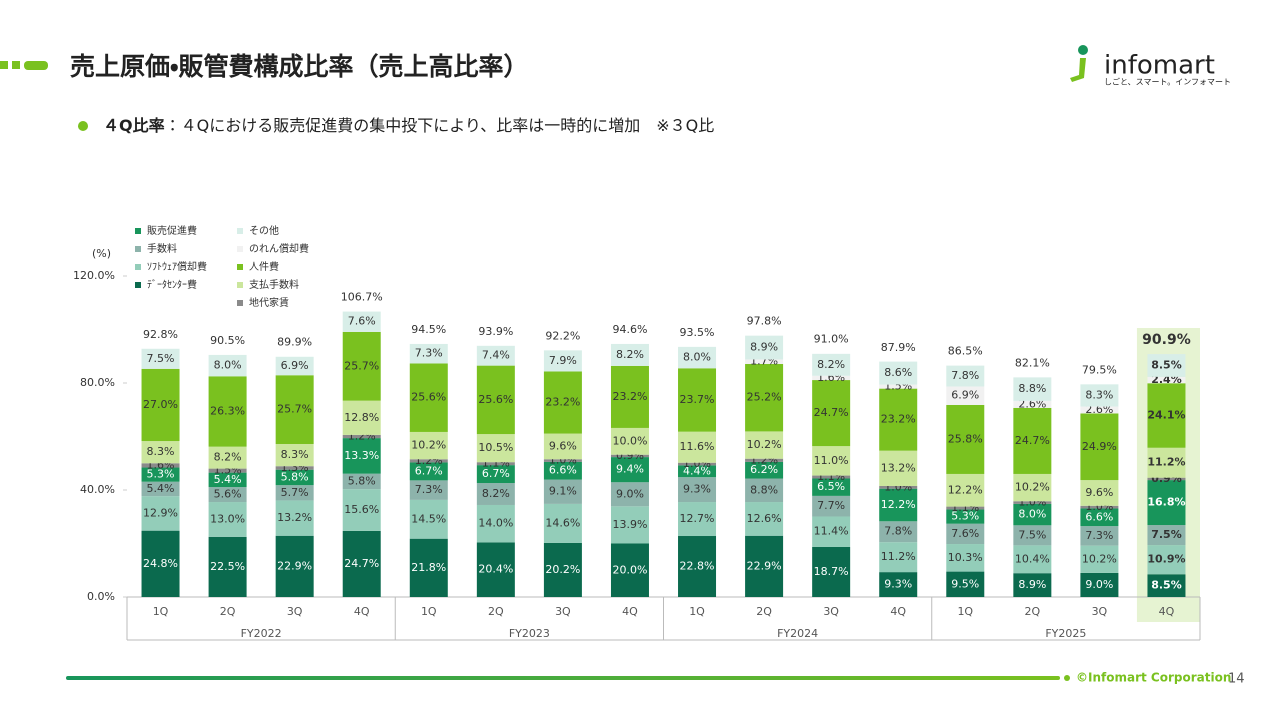  Describe the element at coordinates (134, 125) in the screenshot. I see `subtitle-bold: ４Q比率` at that location.